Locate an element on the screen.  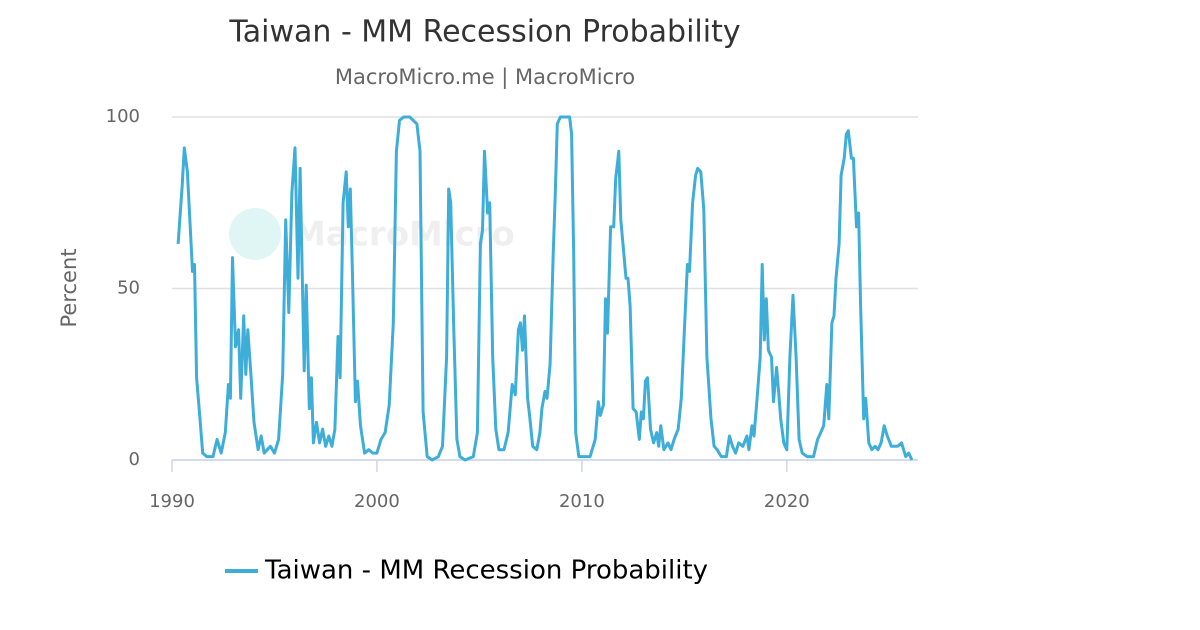
x-tick-label: 2010 is located at coordinates (582, 501).